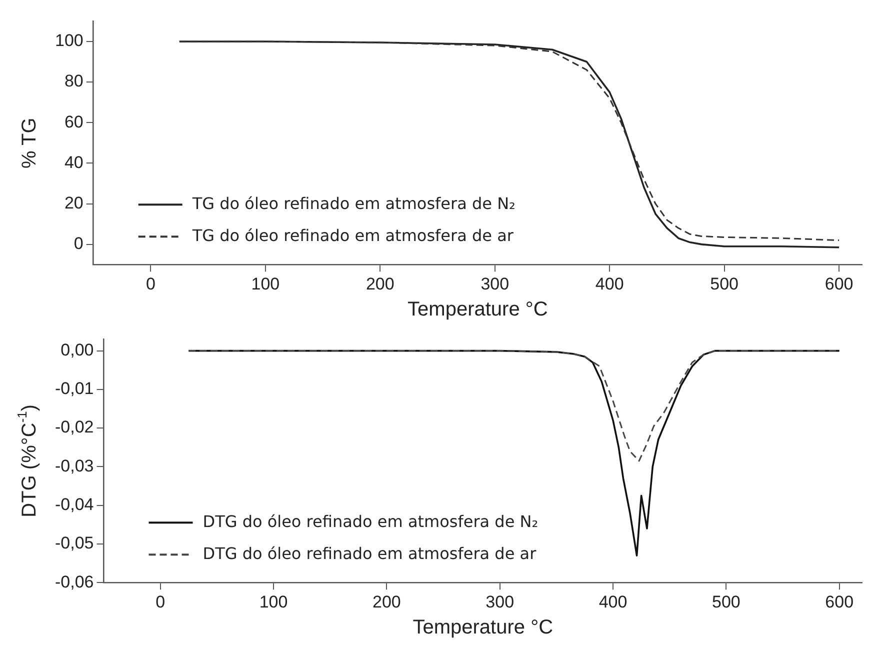 The width and height of the screenshot is (890, 662). Describe the element at coordinates (370, 521) in the screenshot. I see `legend-label: DTG do óleo refinado em atmosfera de N₂` at that location.